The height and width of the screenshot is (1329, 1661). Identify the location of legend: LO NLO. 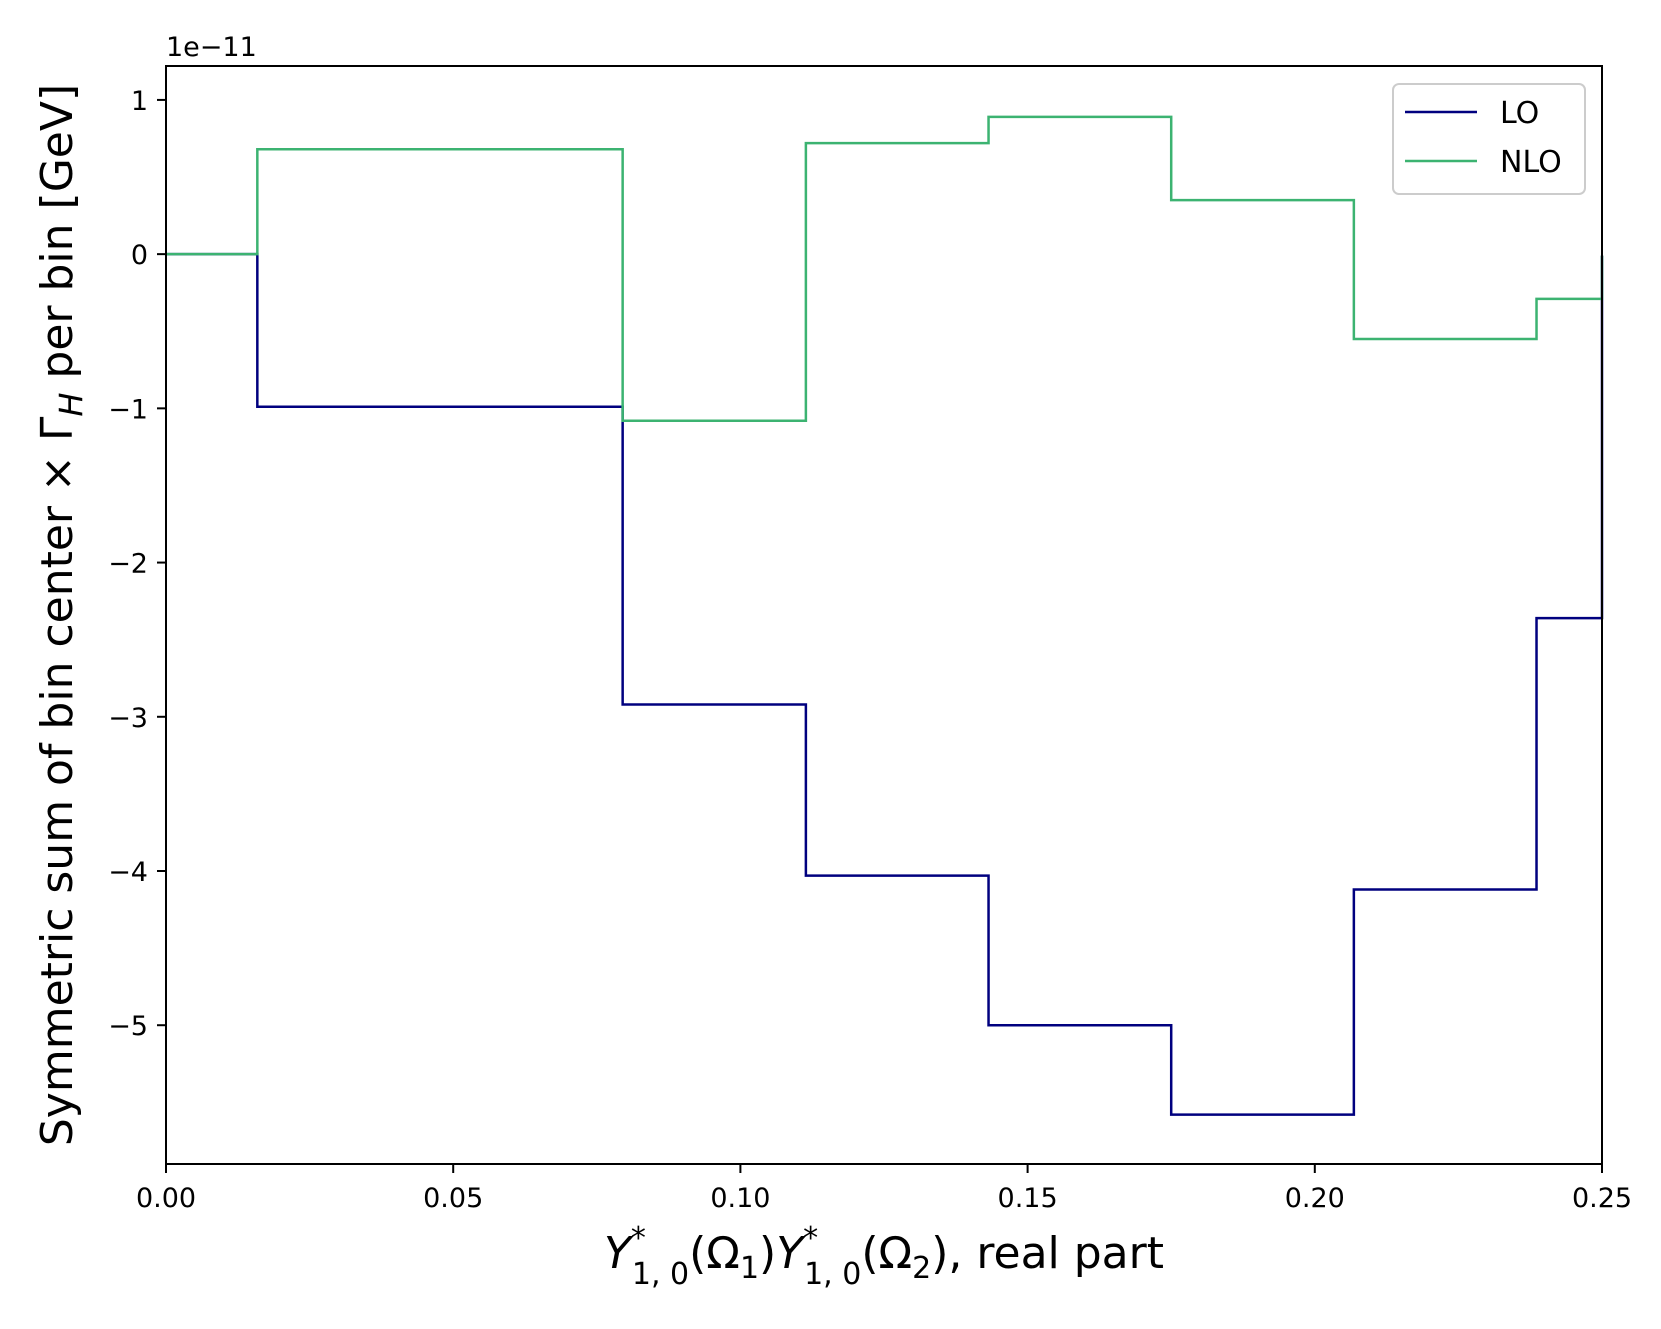
(1489, 139).